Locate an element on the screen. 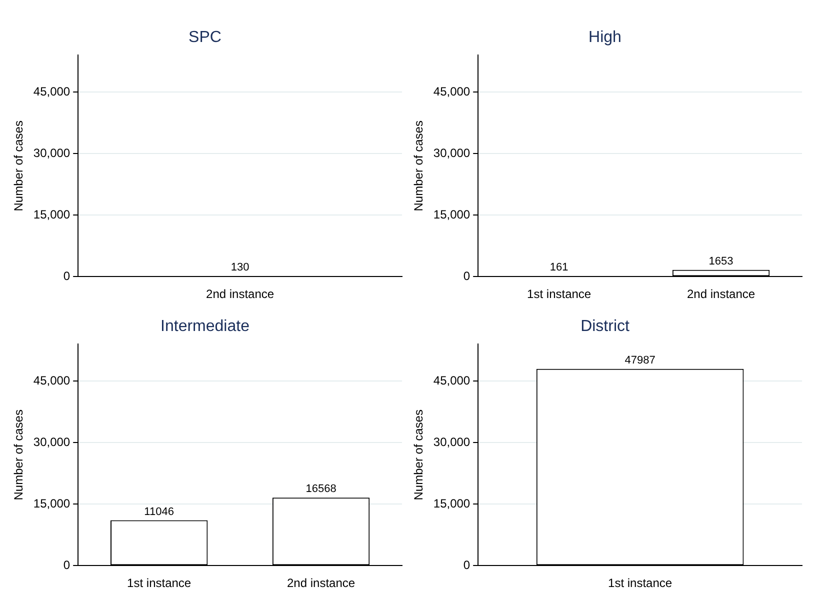 The height and width of the screenshot is (597, 816). data-label: 130 is located at coordinates (240, 268).